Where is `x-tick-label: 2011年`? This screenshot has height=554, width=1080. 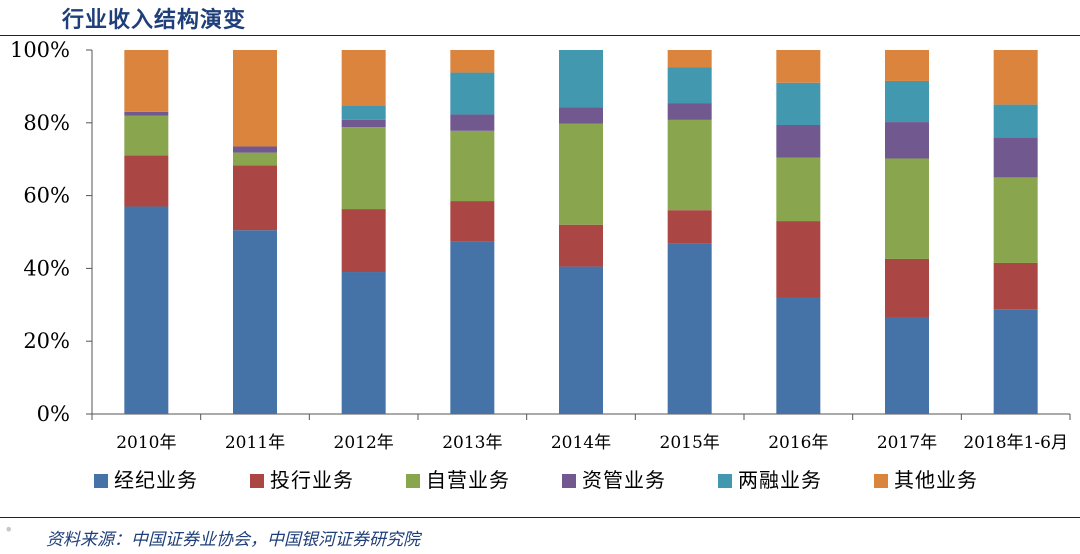
x-tick-label: 2011年 is located at coordinates (255, 443).